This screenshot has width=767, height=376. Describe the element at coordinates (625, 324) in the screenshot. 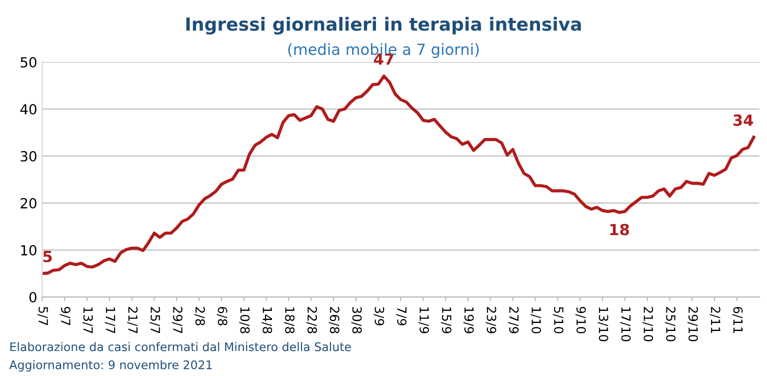

I see `x-tick-label: 17/10` at that location.